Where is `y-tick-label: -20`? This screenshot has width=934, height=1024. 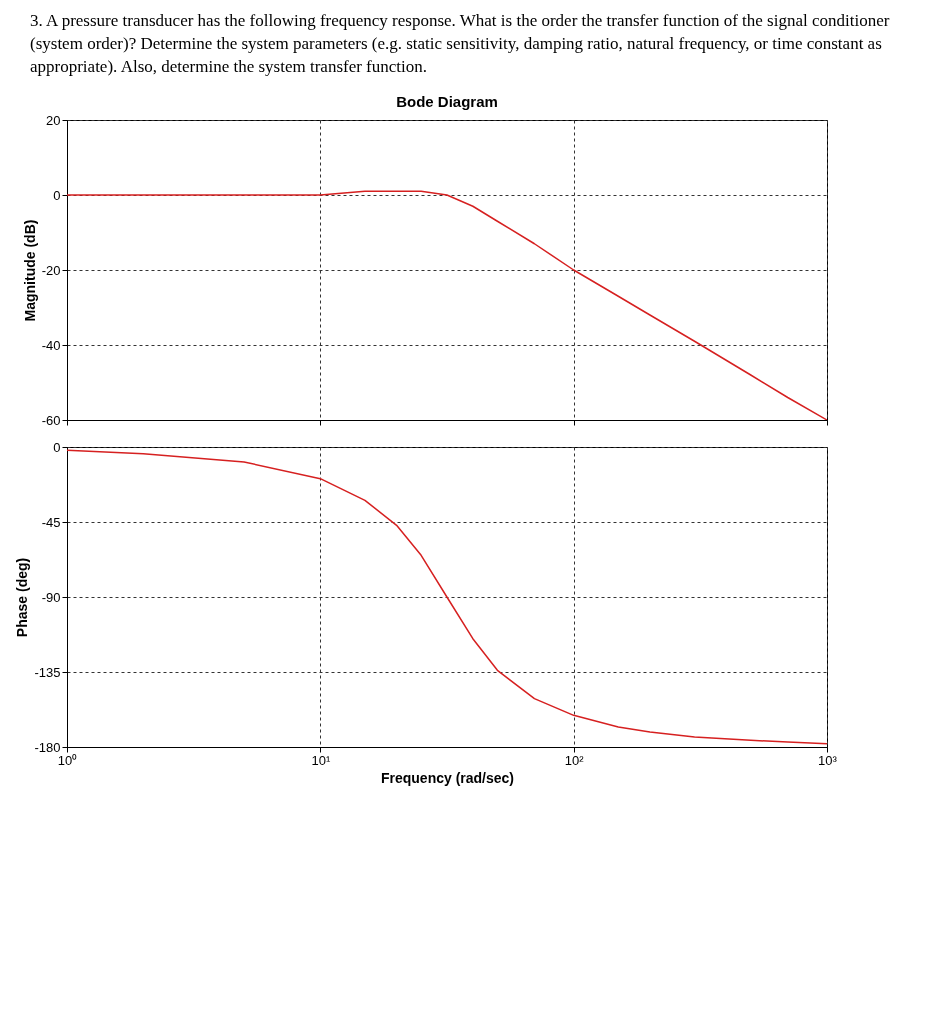 y-tick-label: -20 is located at coordinates (51, 270).